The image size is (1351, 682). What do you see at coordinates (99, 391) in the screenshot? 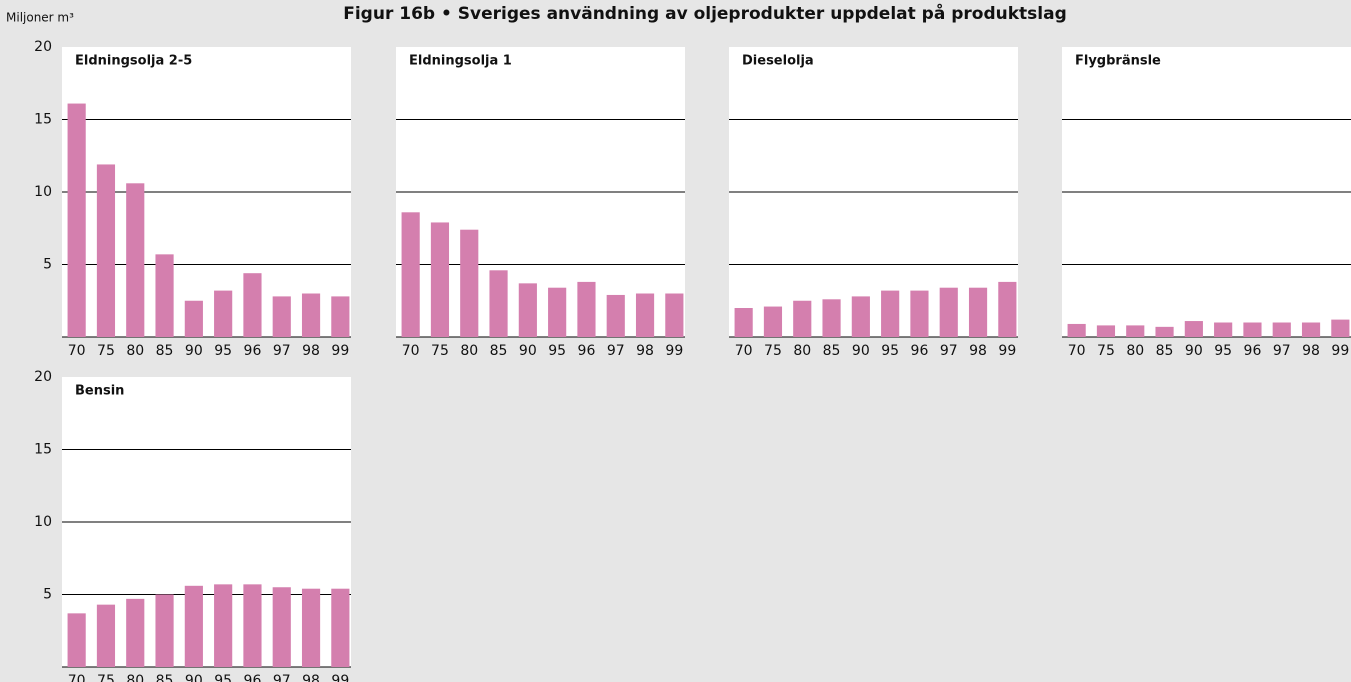
I see `panel-title: Bensin` at bounding box center [99, 391].